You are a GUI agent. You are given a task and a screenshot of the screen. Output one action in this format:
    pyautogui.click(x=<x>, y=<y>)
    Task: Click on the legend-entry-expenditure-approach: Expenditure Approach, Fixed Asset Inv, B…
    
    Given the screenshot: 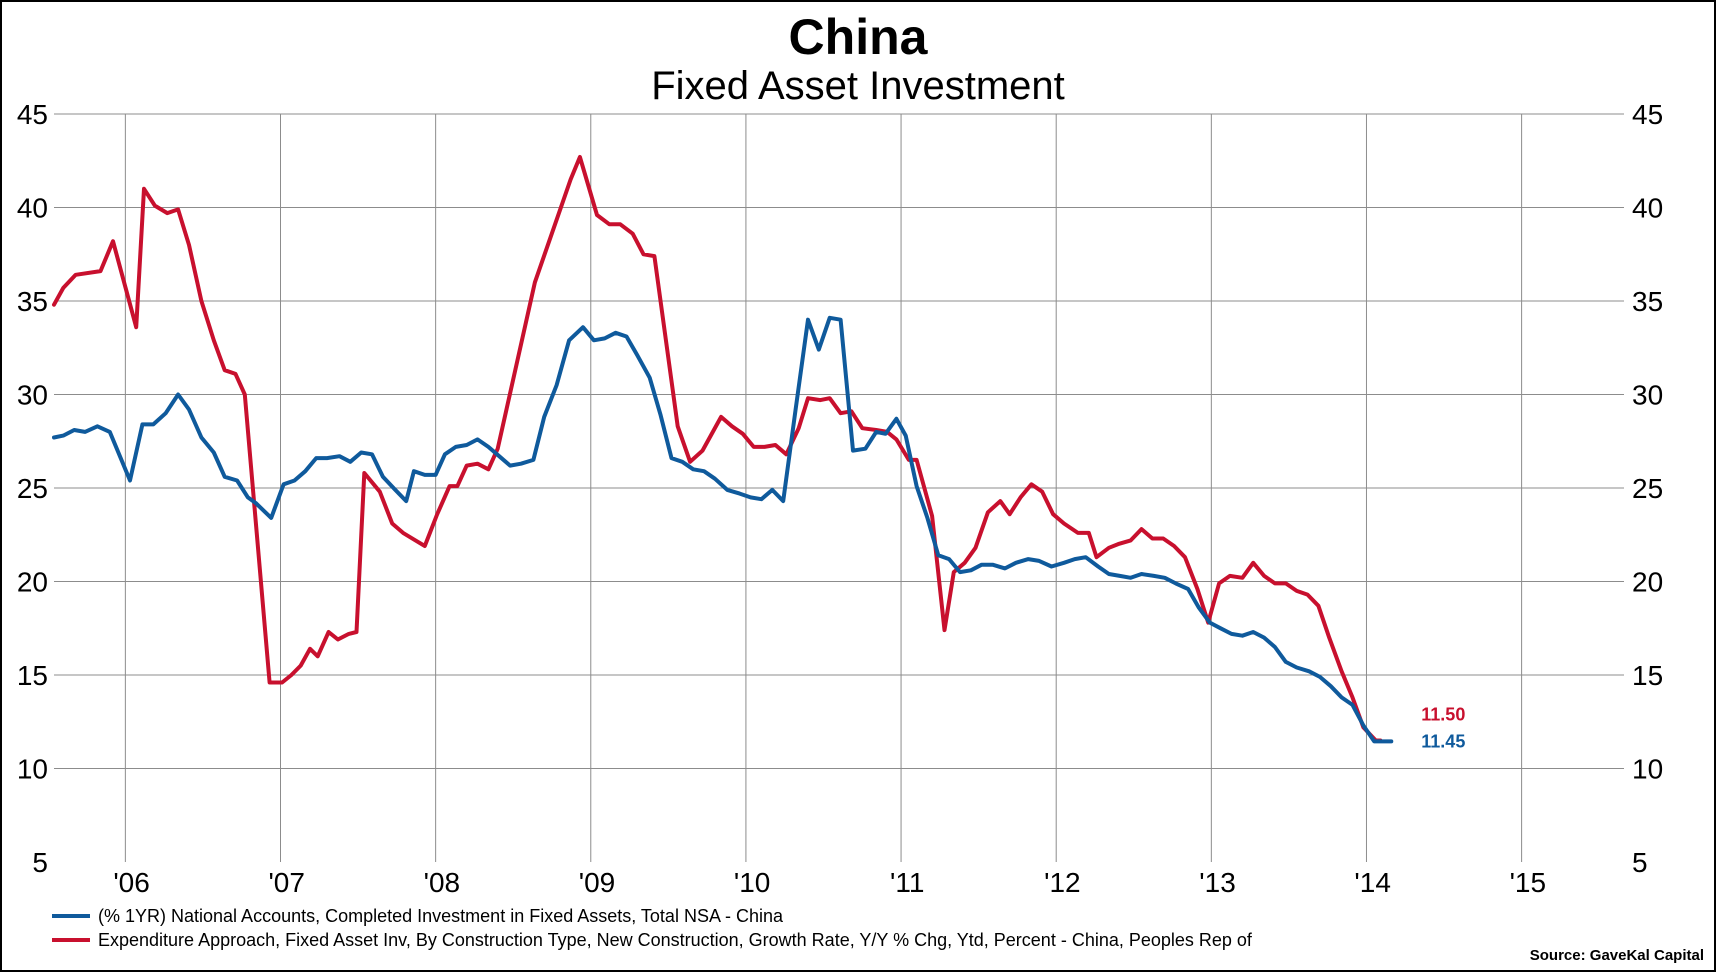 What is the action you would take?
    pyautogui.click(x=652, y=940)
    